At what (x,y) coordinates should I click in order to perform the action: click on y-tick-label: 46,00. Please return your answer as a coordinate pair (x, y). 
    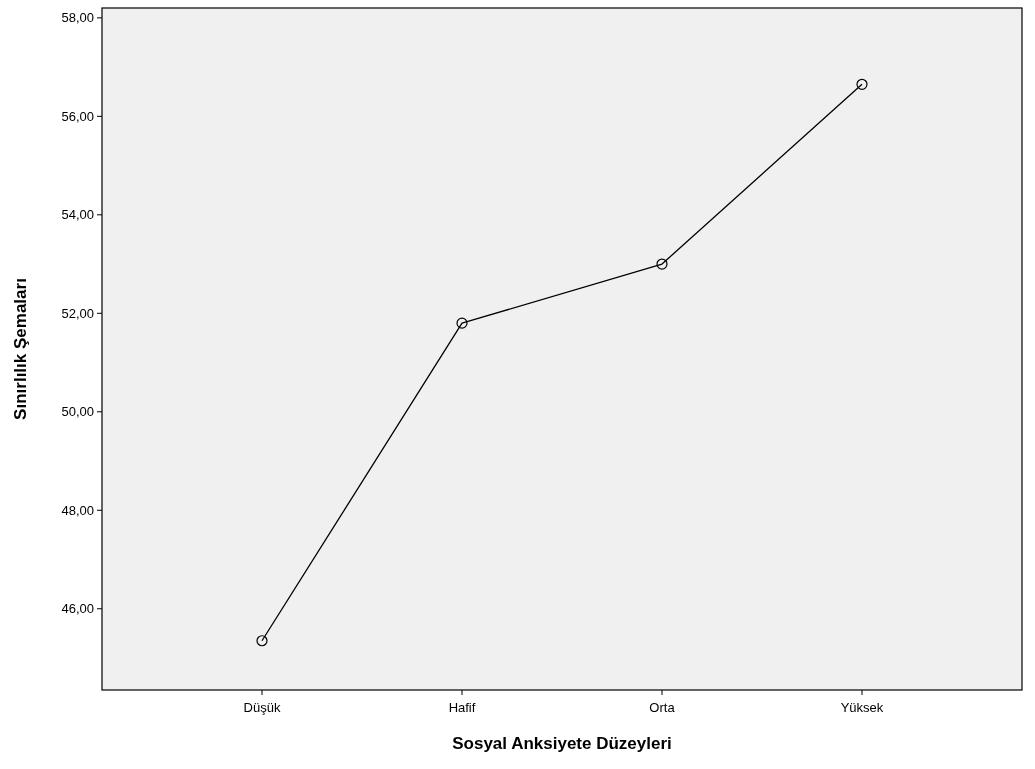
    Looking at the image, I should click on (77, 609).